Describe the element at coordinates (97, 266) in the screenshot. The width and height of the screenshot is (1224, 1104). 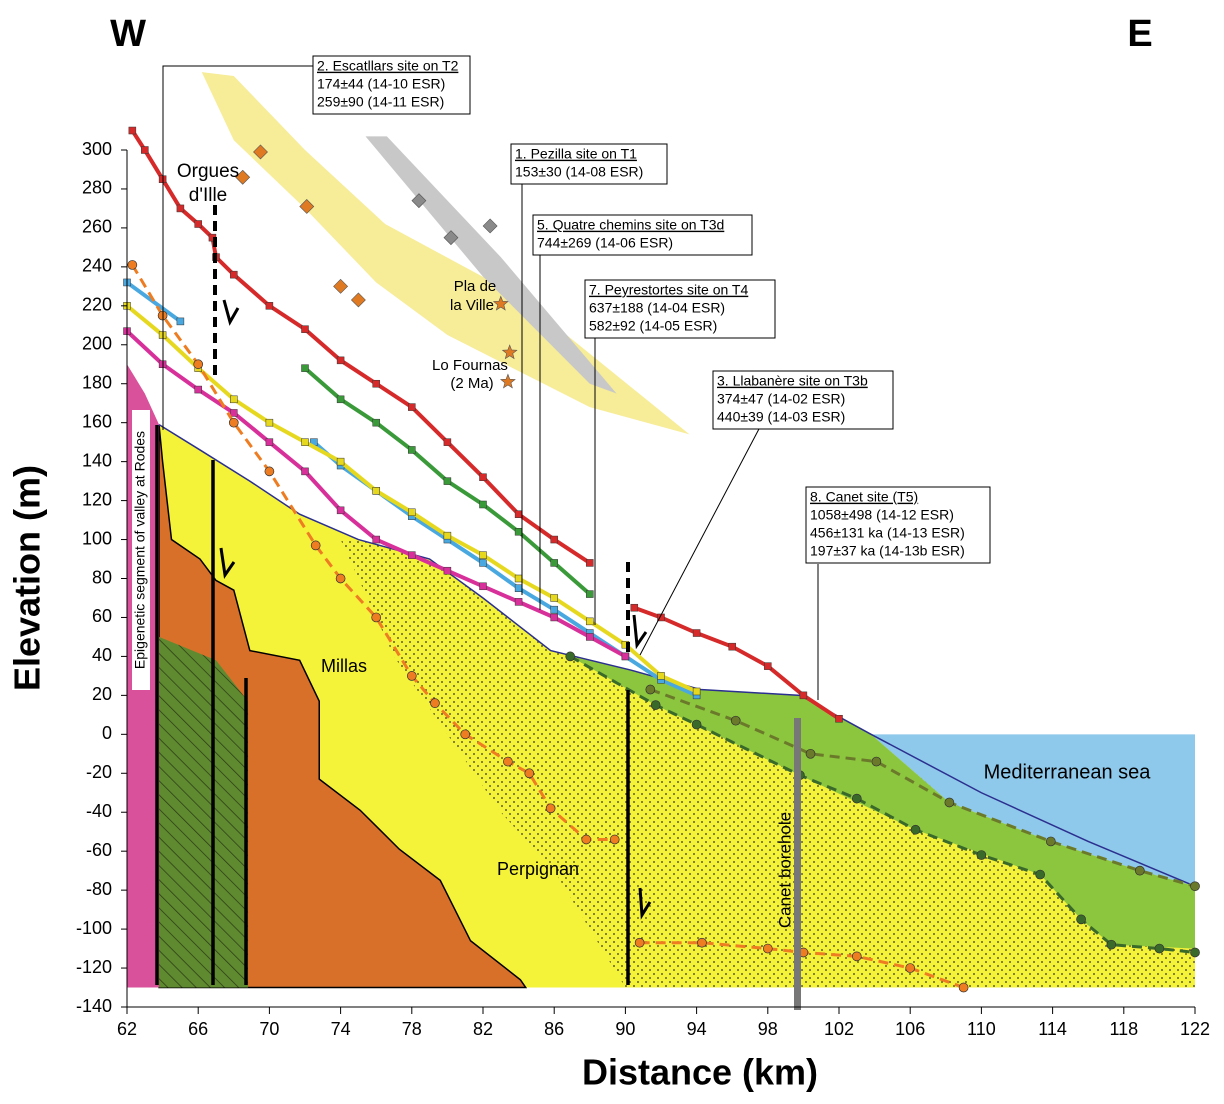
I see `y-tick-label: 240` at that location.